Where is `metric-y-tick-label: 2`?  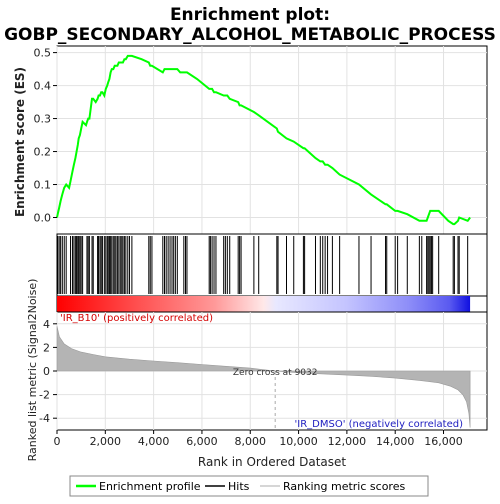 metric-y-tick-label: 2 is located at coordinates (46, 347).